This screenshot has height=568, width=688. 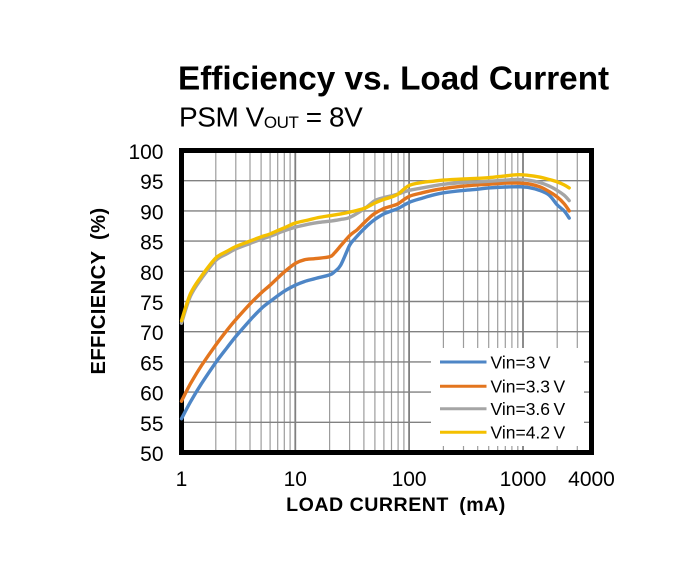 What do you see at coordinates (151, 273) in the screenshot?
I see `svg-text: 80` at bounding box center [151, 273].